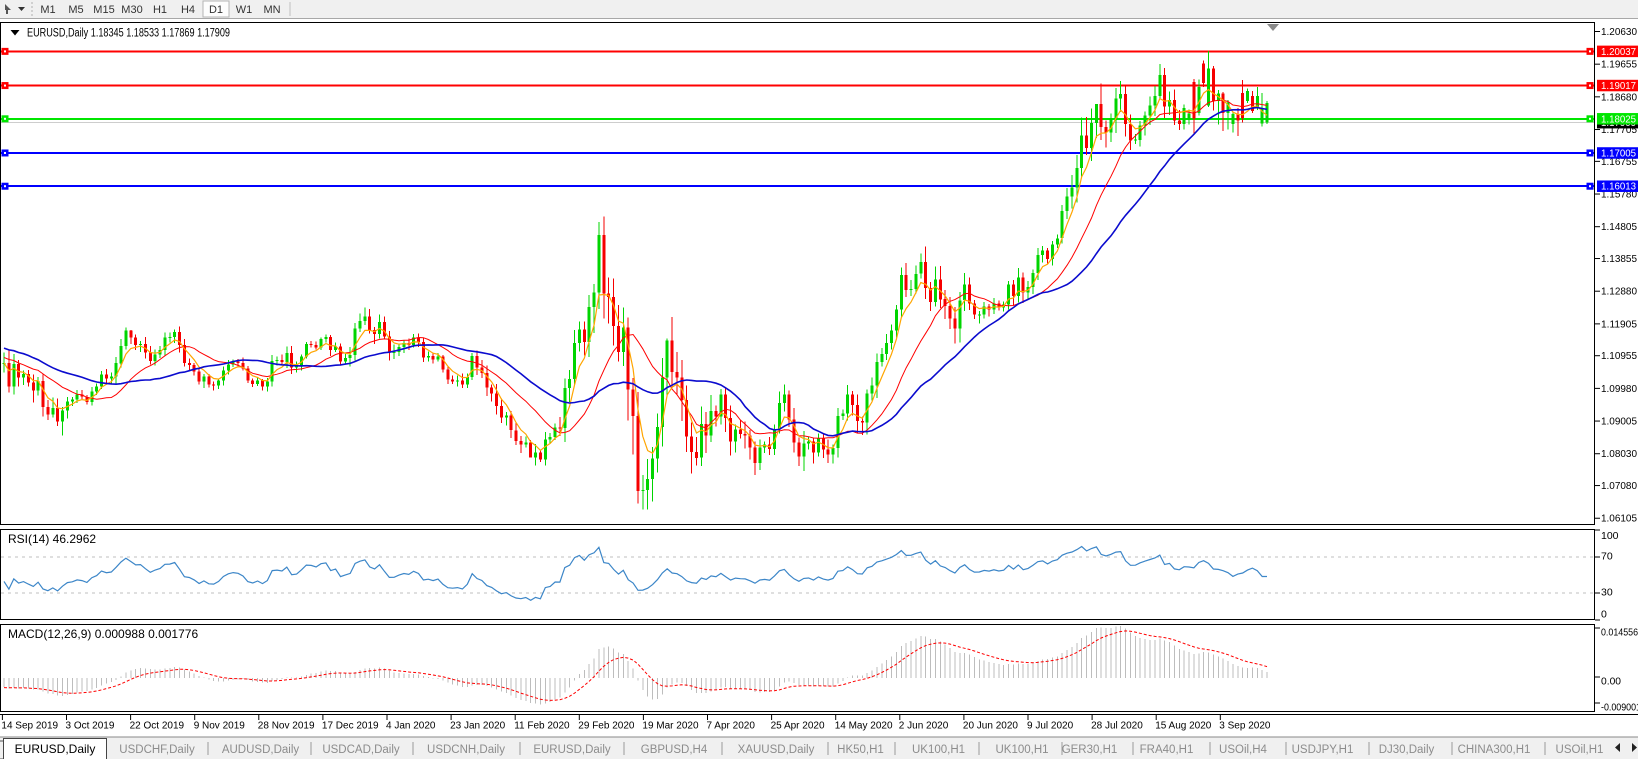  Describe the element at coordinates (674, 750) in the screenshot. I see `svg-text: GBPUSD,H4` at that location.